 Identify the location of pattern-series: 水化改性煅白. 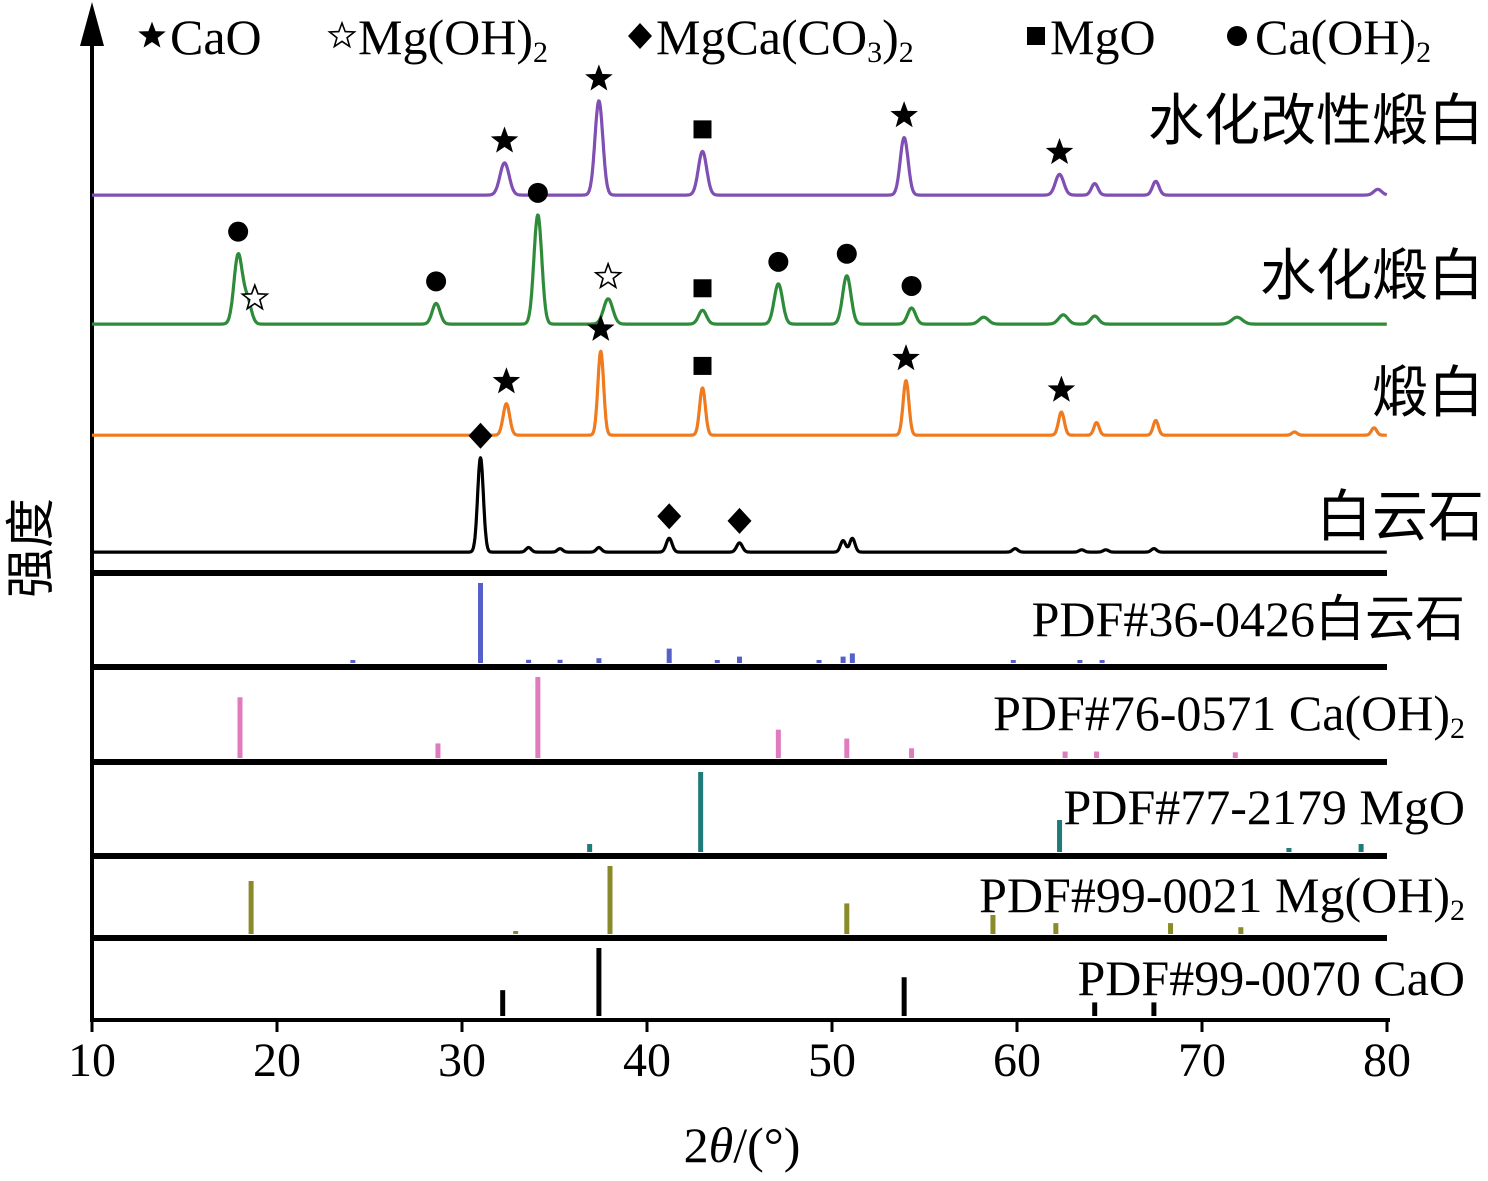
(787, 130).